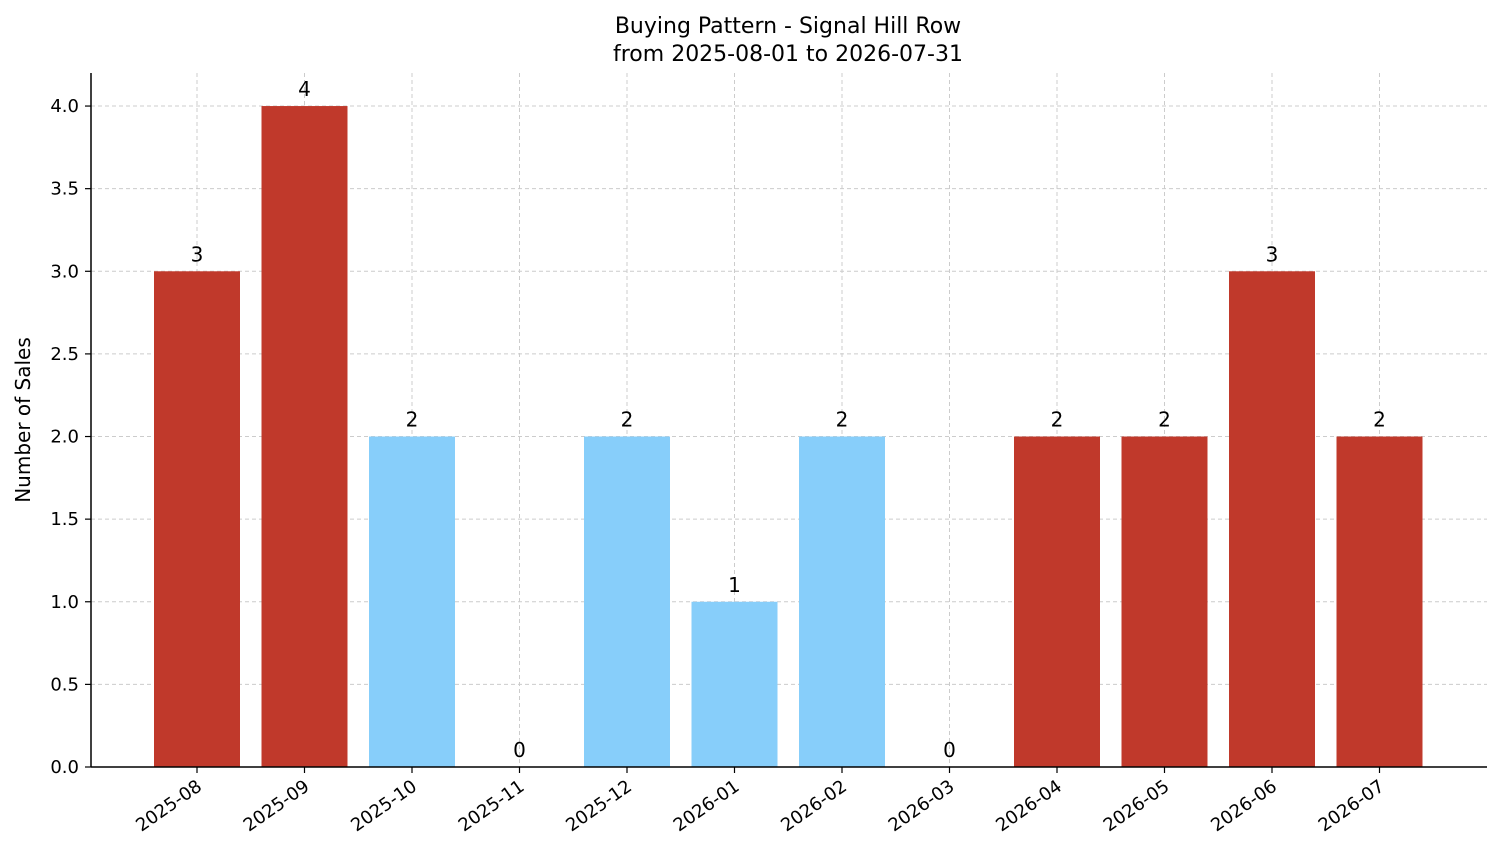 Image resolution: width=1501 pixels, height=863 pixels. What do you see at coordinates (922, 806) in the screenshot?
I see `x-tick-label: 2026-03` at bounding box center [922, 806].